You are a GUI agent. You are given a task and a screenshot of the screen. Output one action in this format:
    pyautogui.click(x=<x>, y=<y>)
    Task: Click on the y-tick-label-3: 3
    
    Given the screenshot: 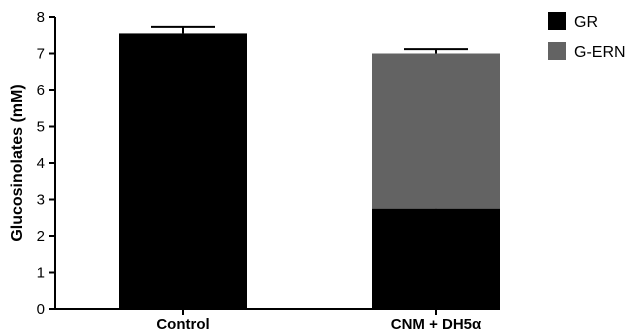 What is the action you would take?
    pyautogui.click(x=41, y=200)
    